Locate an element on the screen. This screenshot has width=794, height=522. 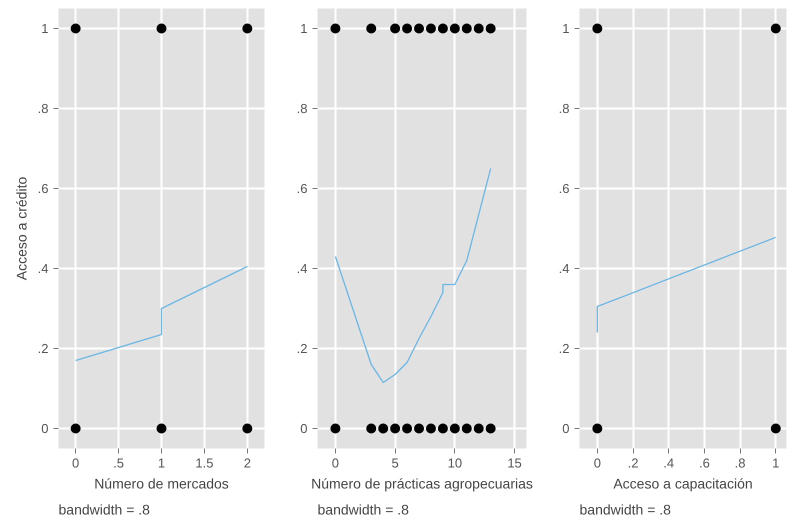
x-tick-label: .6 is located at coordinates (704, 463).